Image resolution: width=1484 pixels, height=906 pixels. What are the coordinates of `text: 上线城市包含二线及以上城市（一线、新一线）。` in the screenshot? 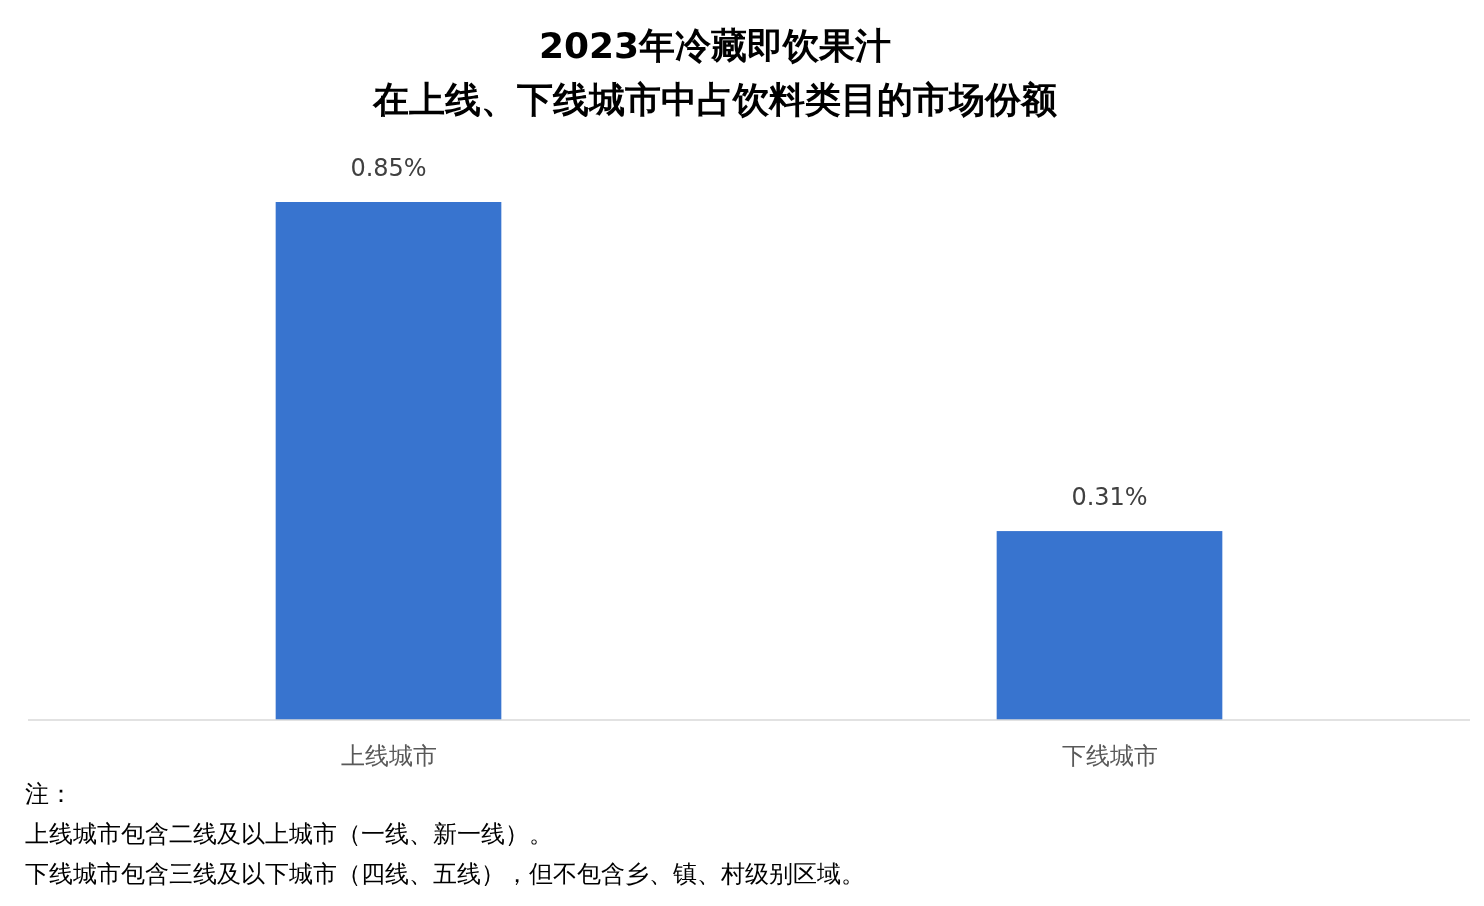 It's located at (289, 834).